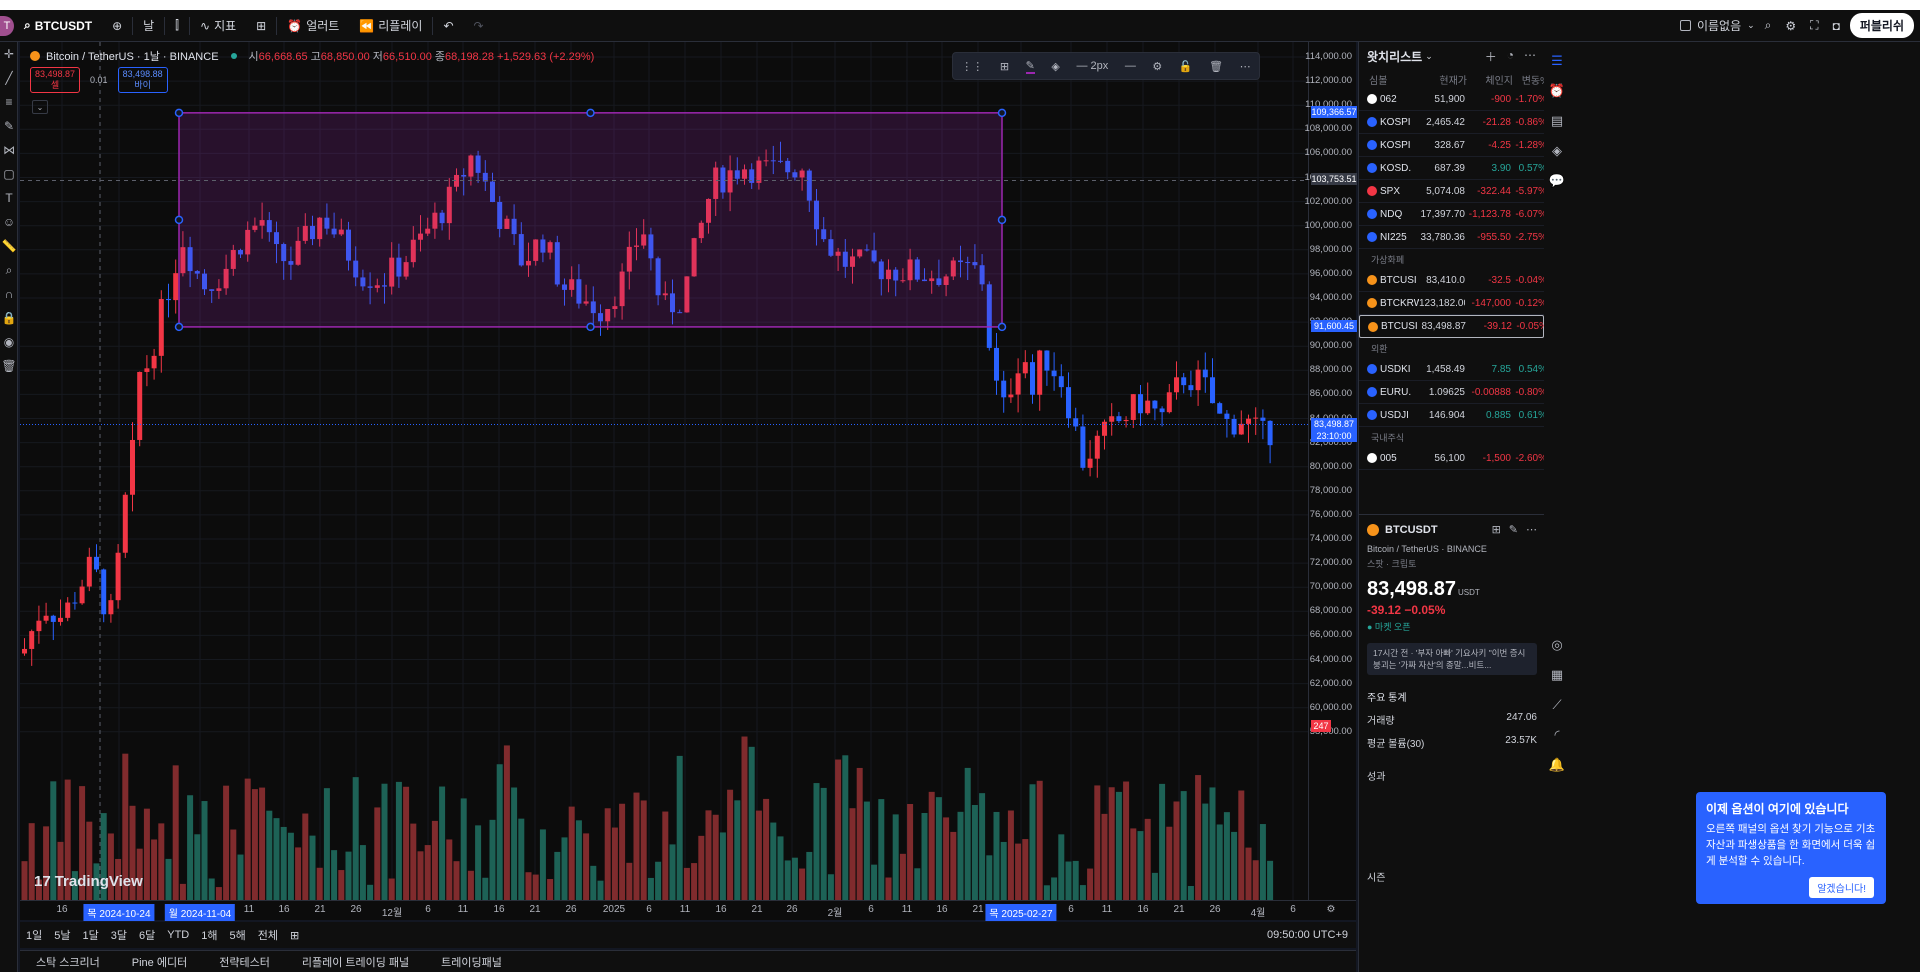  I want to click on fill-color-icon: ◈, so click(1055, 66).